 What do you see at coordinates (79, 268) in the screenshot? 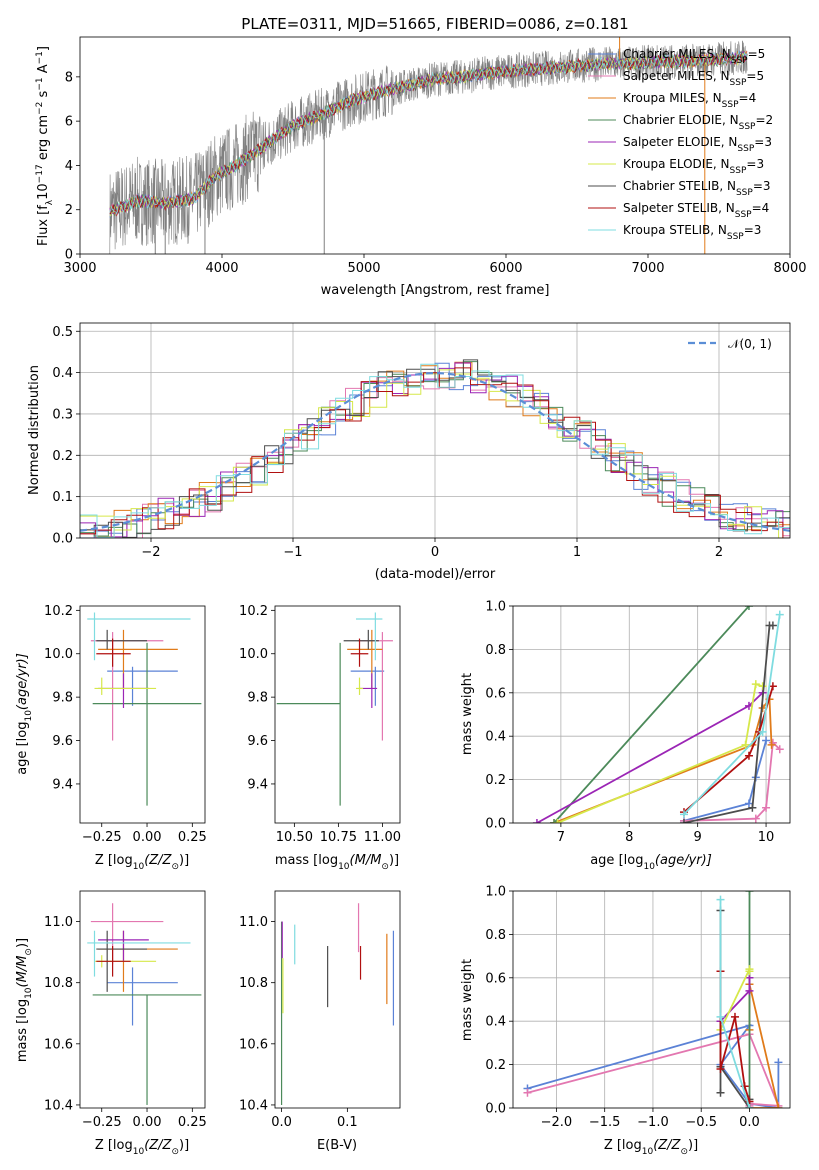
I see `x-tick-label: 3000` at bounding box center [79, 268].